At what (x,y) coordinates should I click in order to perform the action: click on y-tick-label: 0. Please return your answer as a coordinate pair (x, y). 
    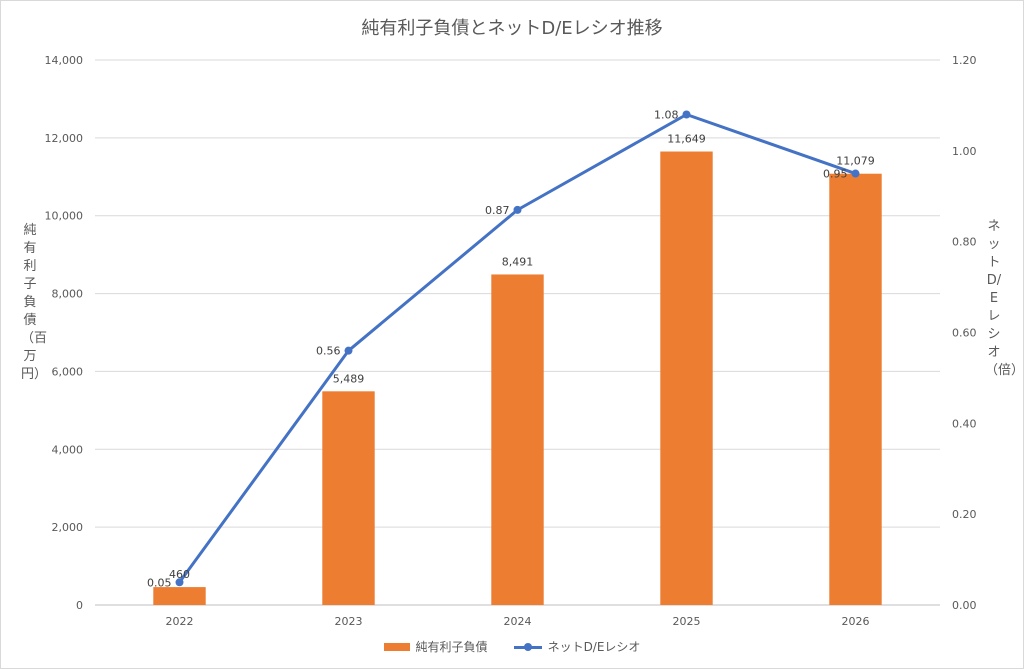
    Looking at the image, I should click on (79, 605).